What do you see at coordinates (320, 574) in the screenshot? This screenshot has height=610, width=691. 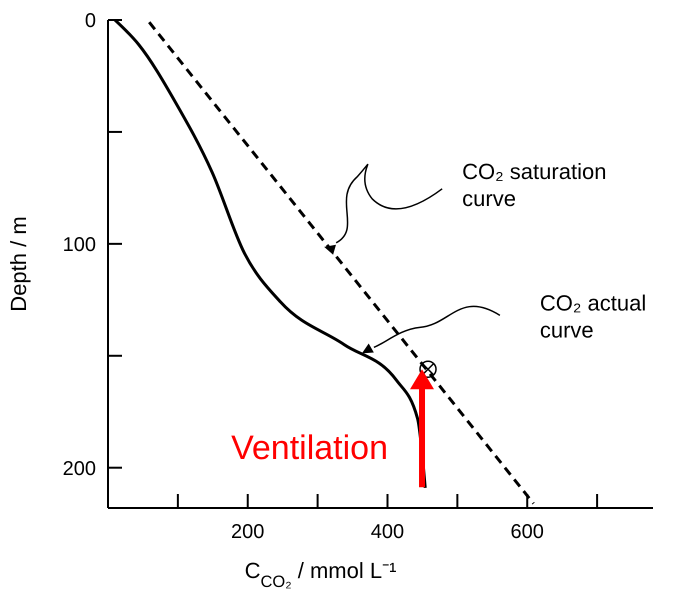 I see `x-axis-title: C$_{CO₂}$ / mmol L⁻¹` at bounding box center [320, 574].